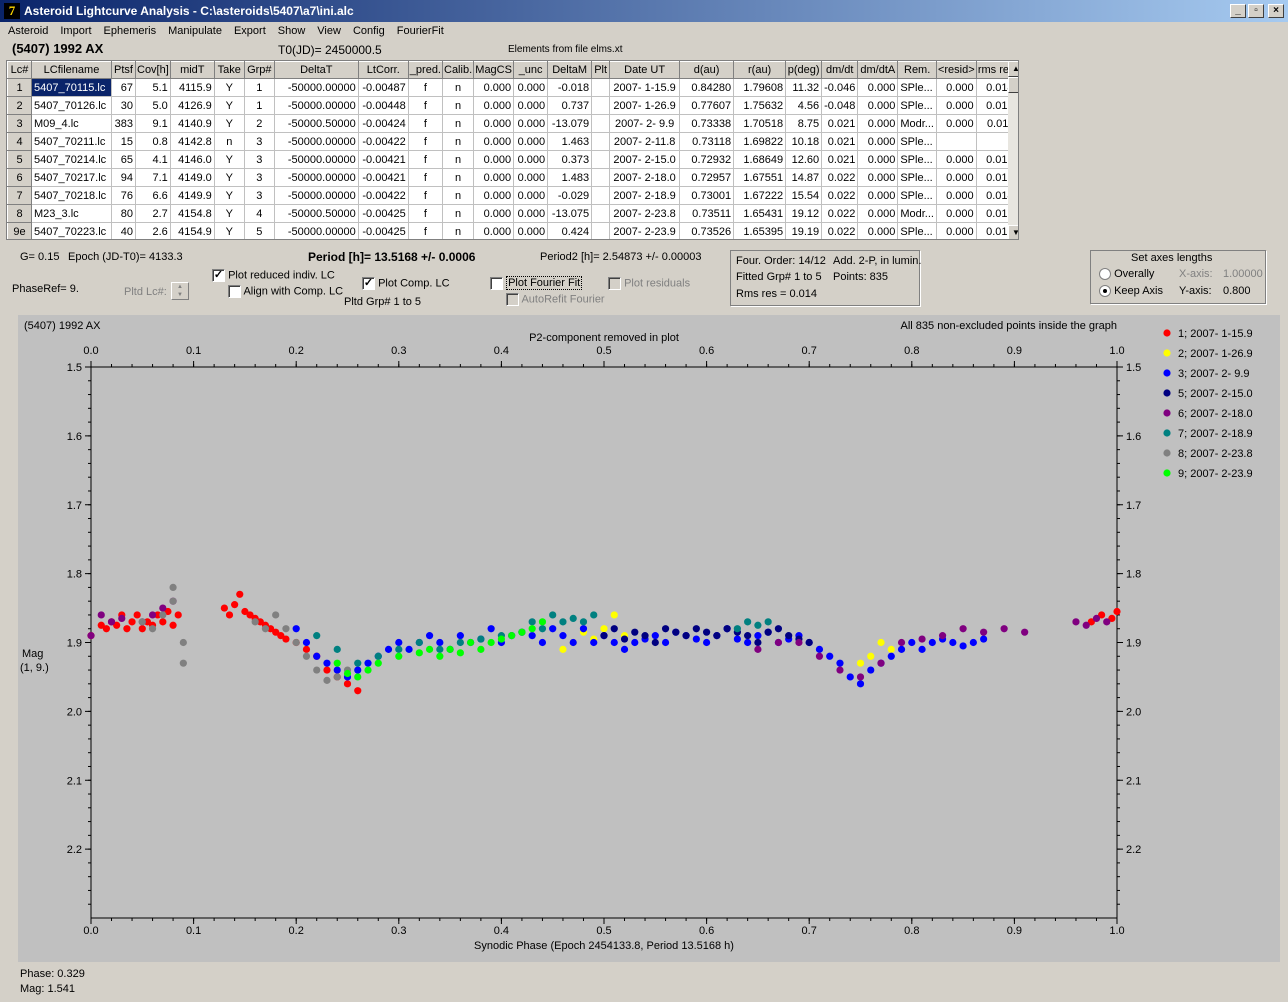 The image size is (1288, 1002). I want to click on table-cell: -0.00487, so click(383, 87).